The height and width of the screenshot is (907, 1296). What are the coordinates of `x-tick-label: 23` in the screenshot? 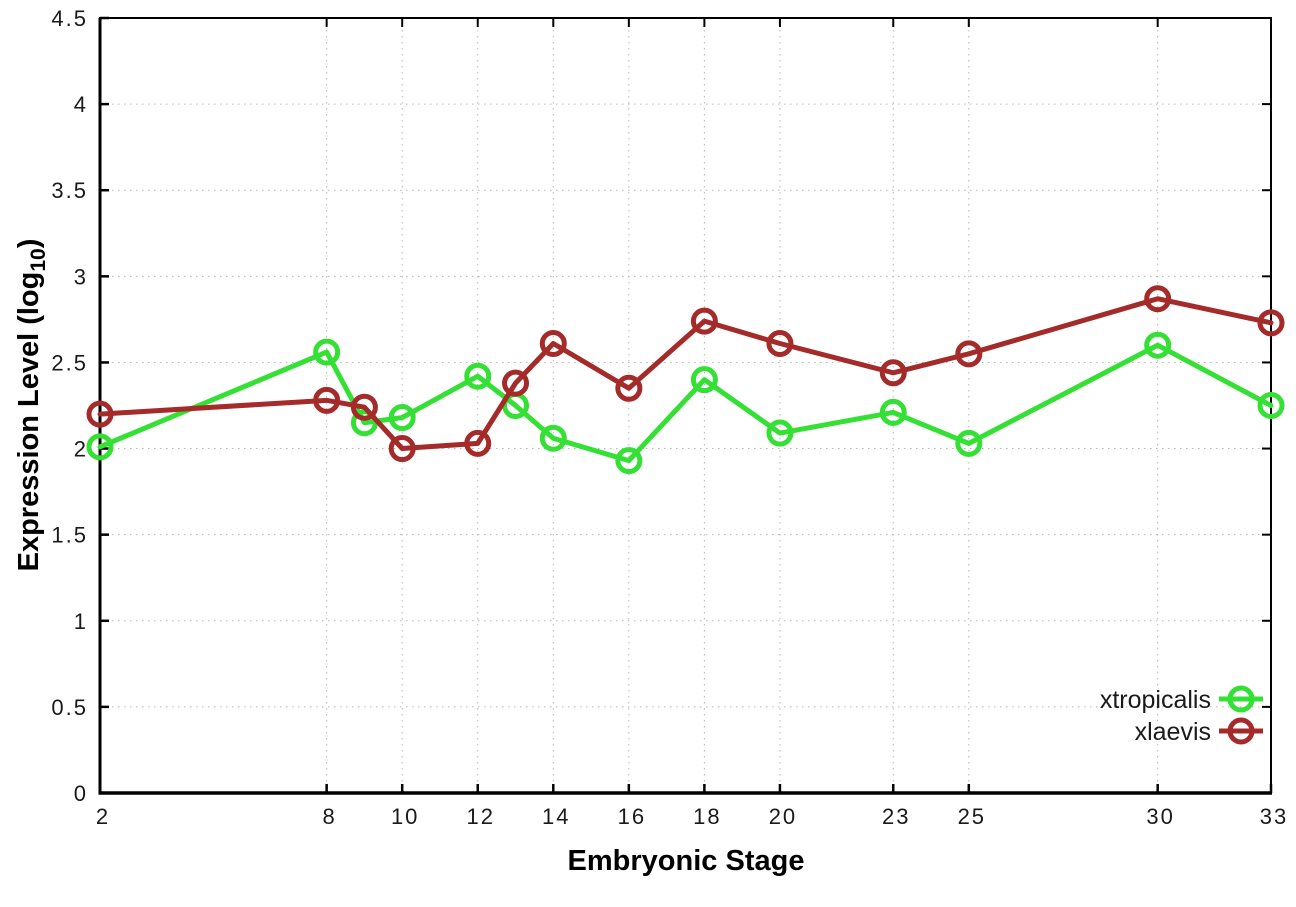 It's located at (896, 816).